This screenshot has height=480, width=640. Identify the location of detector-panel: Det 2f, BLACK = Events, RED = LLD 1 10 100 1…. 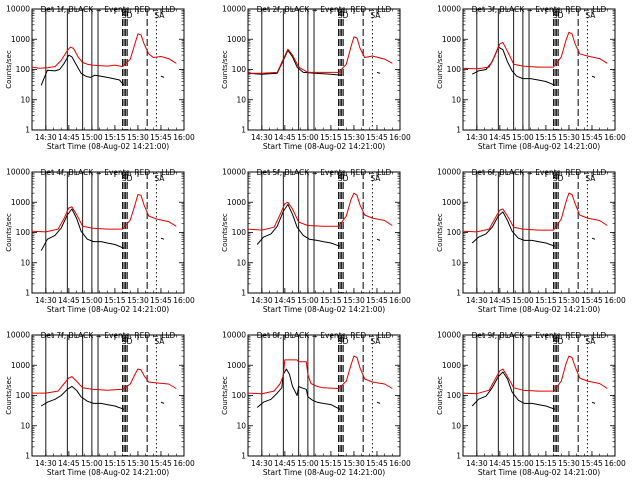
(316, 78).